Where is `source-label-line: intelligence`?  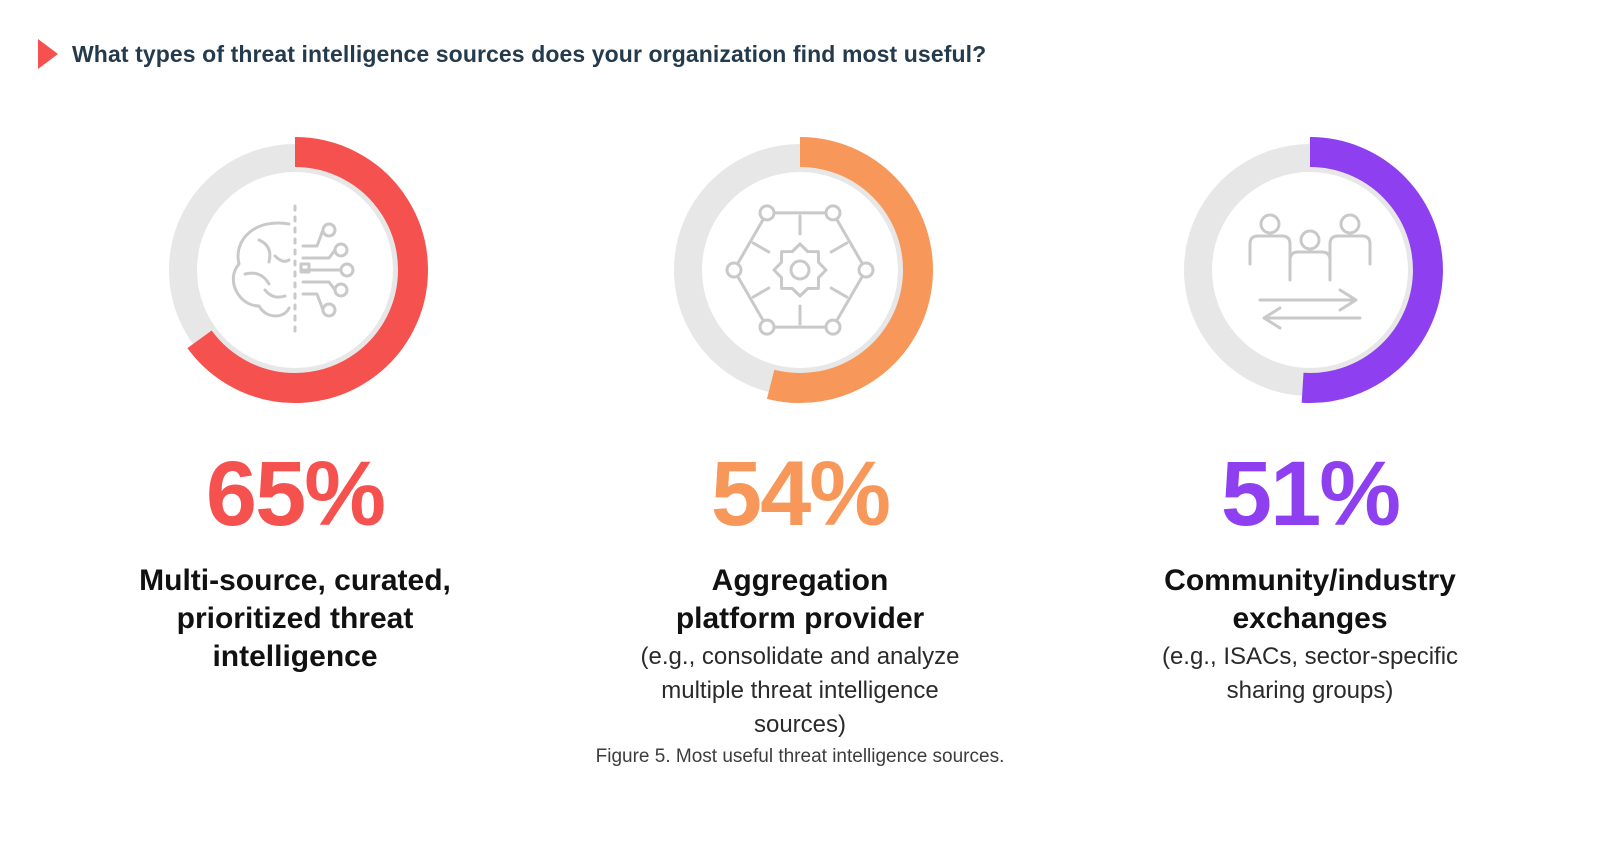
source-label-line: intelligence is located at coordinates (295, 656).